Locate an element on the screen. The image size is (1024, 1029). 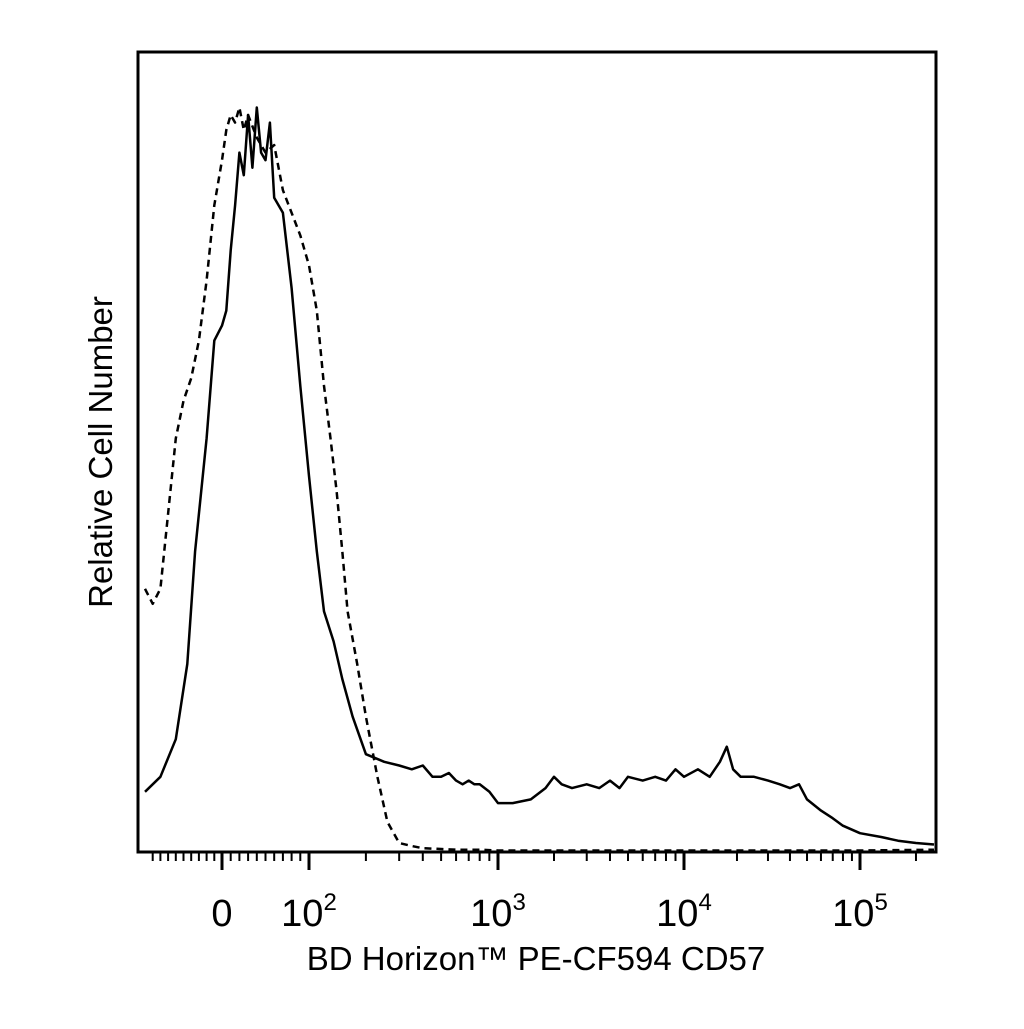
x-tick-label: 10⁵ is located at coordinates (860, 912).